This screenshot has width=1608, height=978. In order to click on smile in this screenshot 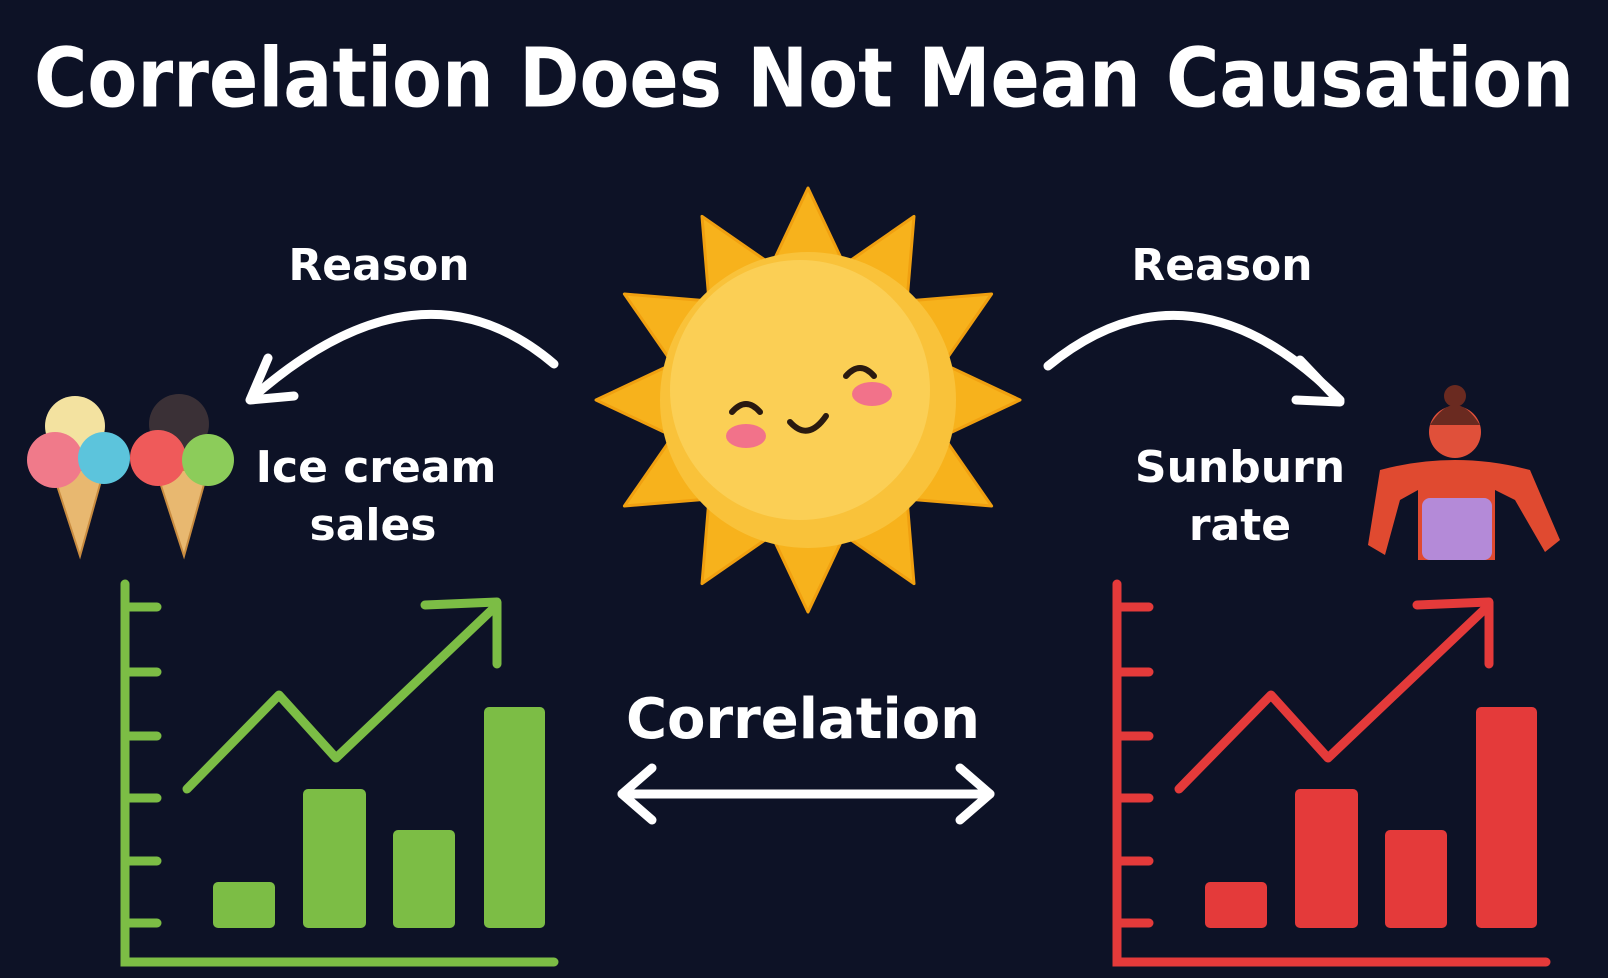, I will do `click(808, 423)`.